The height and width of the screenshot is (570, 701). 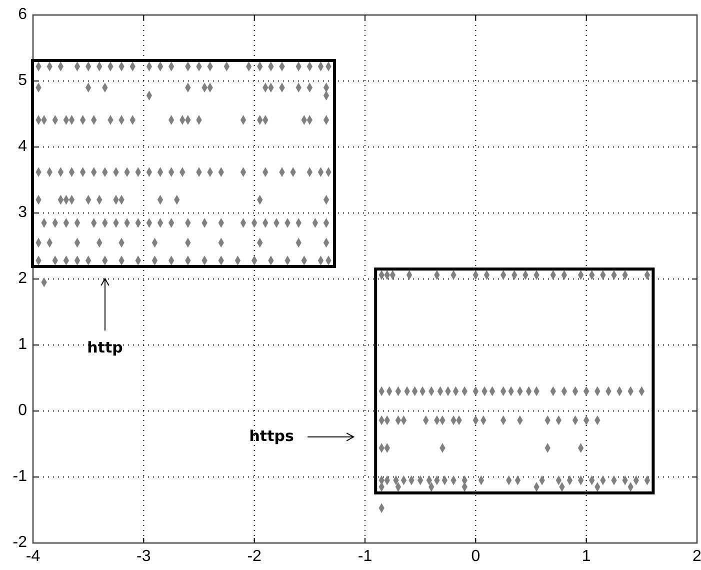 I want to click on annotation: http, so click(x=105, y=347).